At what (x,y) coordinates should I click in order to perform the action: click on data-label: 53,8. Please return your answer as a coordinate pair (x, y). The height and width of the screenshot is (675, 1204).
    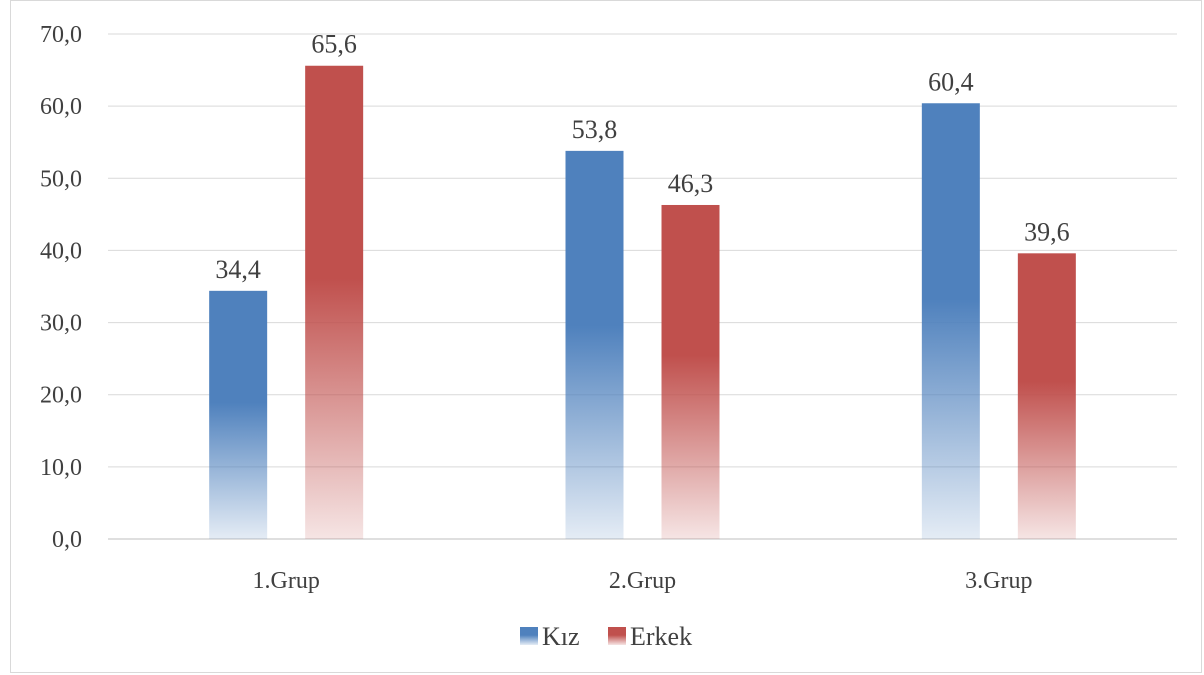
    Looking at the image, I should click on (595, 129).